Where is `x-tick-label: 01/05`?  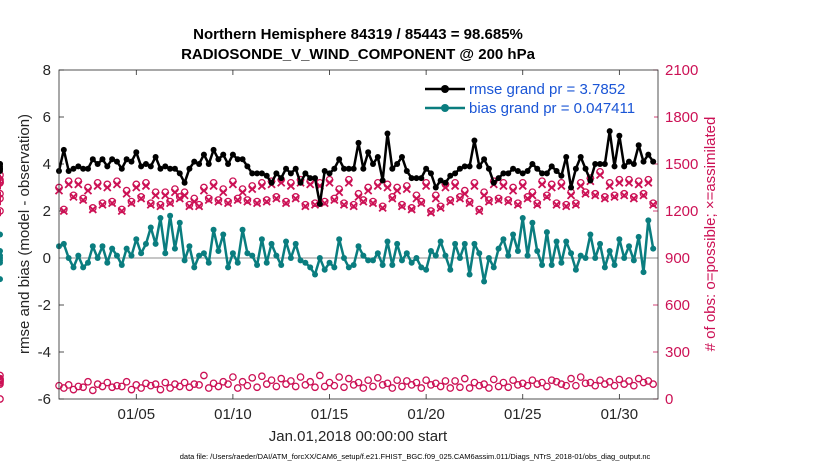
x-tick-label: 01/05 is located at coordinates (137, 414).